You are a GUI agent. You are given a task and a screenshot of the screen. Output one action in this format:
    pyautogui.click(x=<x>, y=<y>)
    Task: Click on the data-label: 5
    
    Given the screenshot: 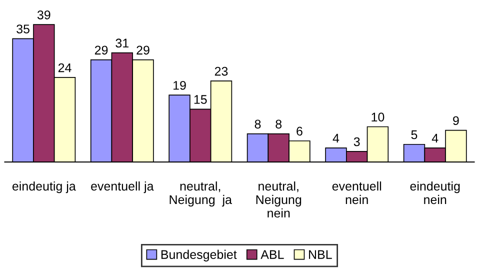 What is the action you would take?
    pyautogui.click(x=414, y=135)
    